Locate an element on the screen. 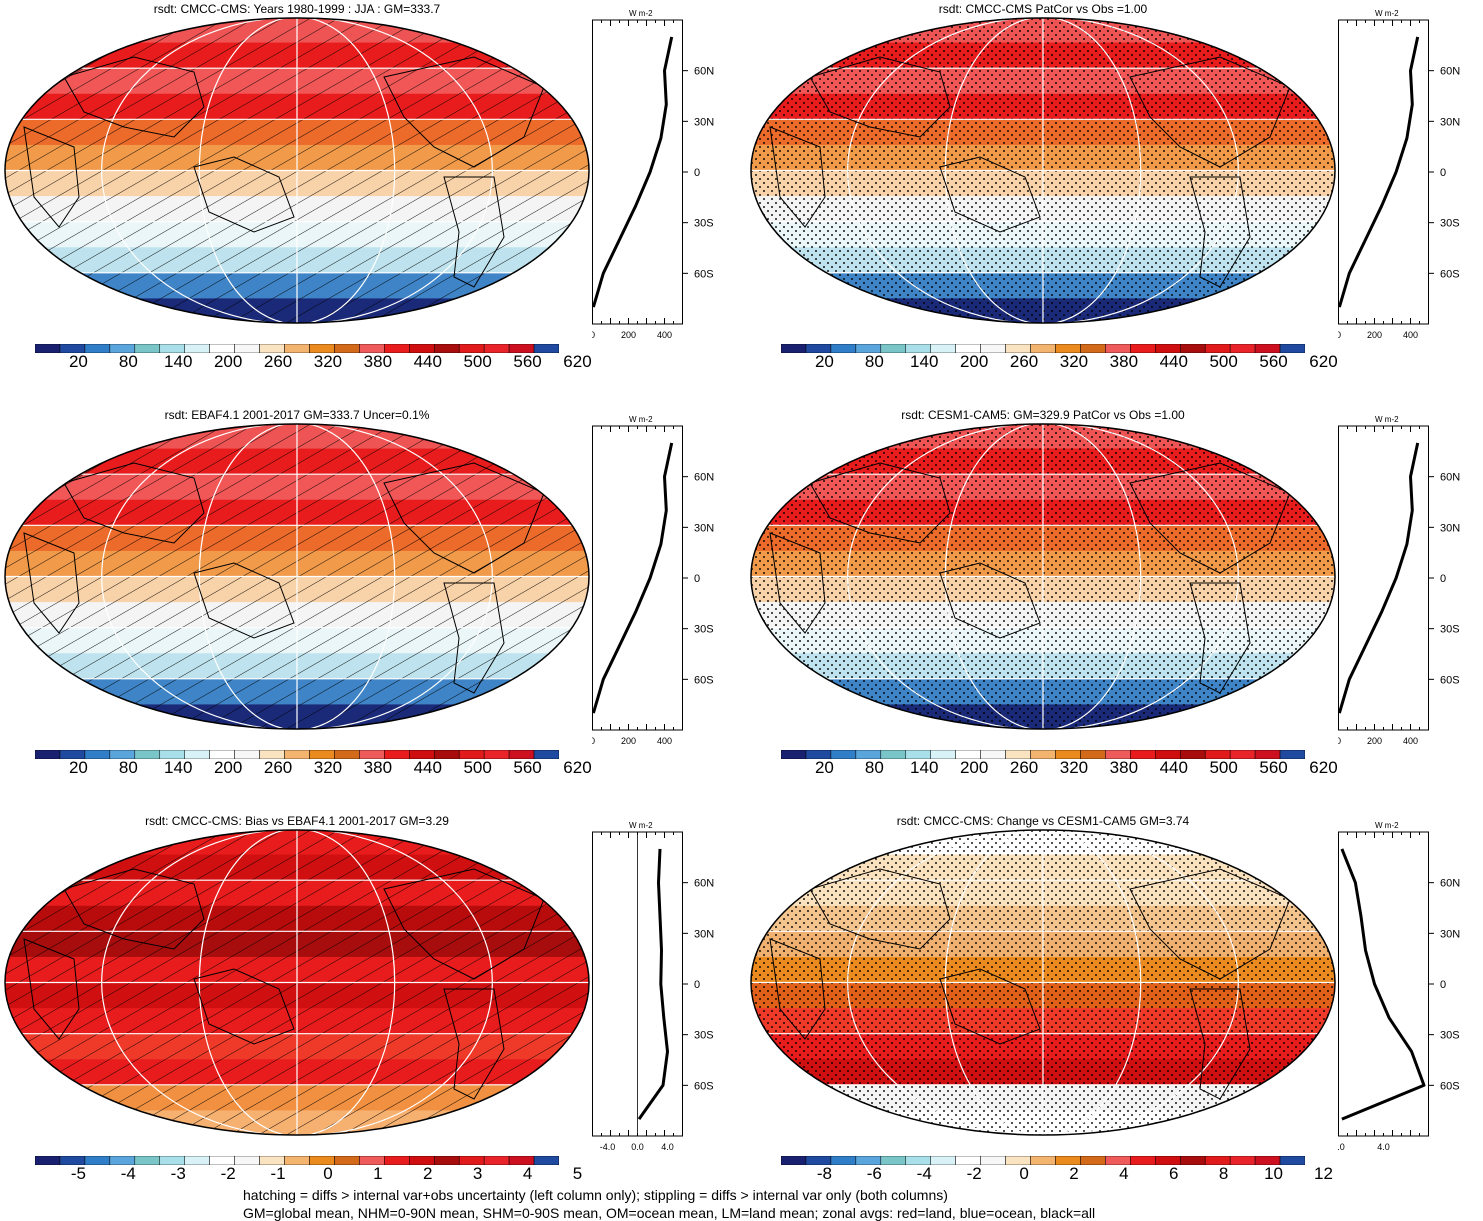  colorbar-labels: -8 -6 -4 -2 0 2 4 6 8 10 12 is located at coordinates (1057, 1175).